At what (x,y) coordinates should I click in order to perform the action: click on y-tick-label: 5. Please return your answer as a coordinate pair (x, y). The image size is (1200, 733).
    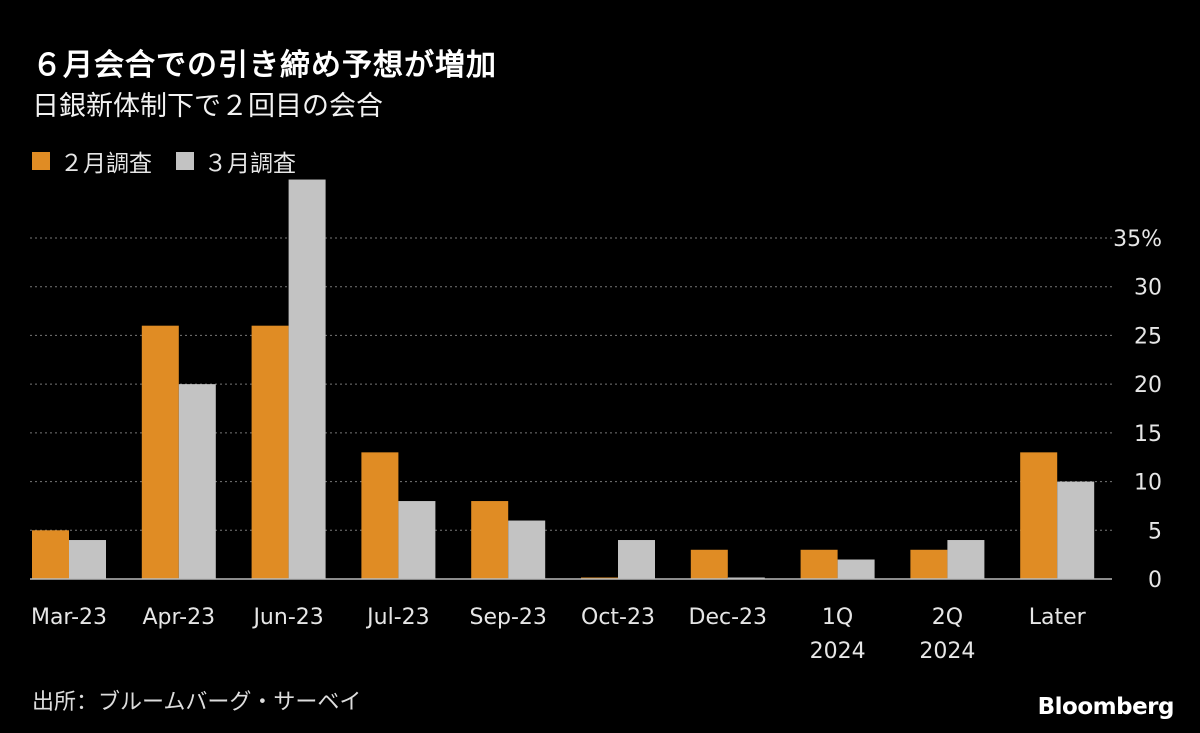
    Looking at the image, I should click on (1155, 531).